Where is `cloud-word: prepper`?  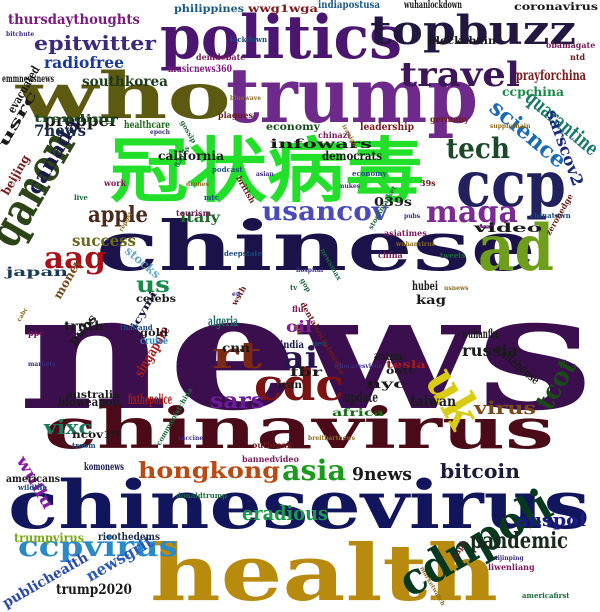
cloud-word: prepper is located at coordinates (81, 120).